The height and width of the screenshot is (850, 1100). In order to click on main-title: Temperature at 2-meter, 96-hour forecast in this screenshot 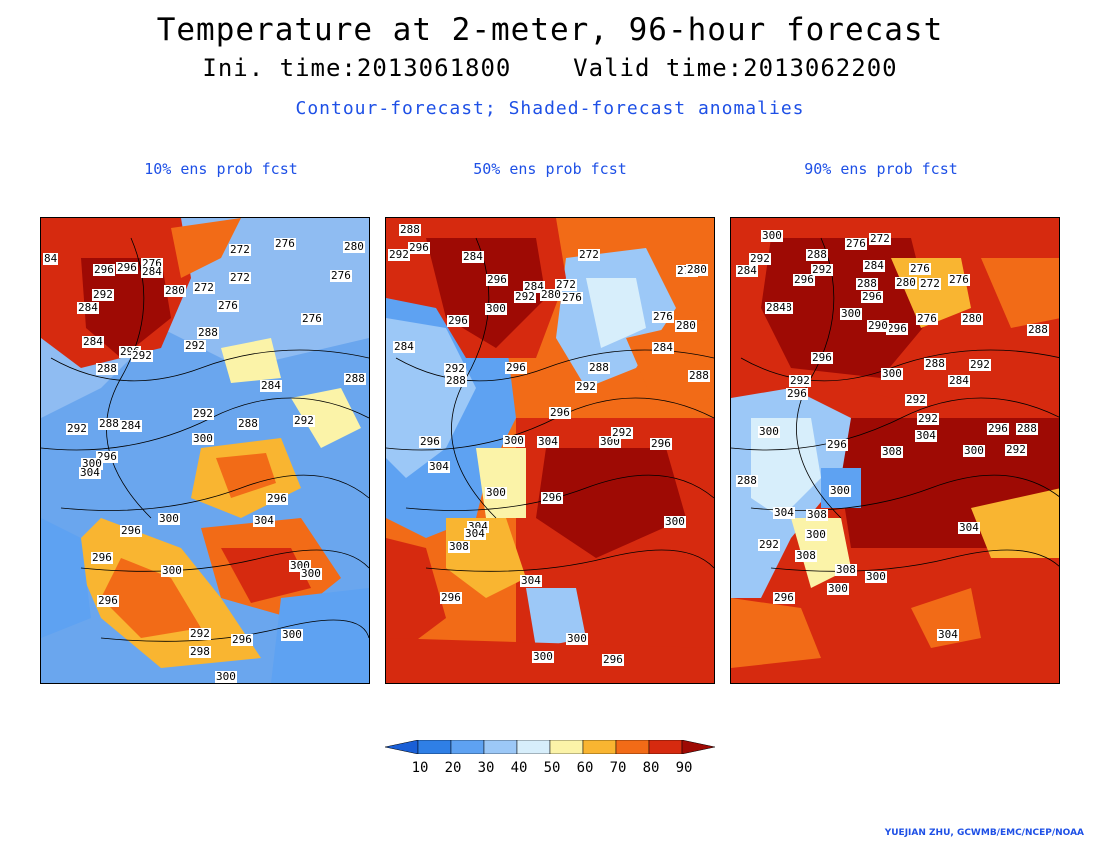, I will do `click(550, 30)`.